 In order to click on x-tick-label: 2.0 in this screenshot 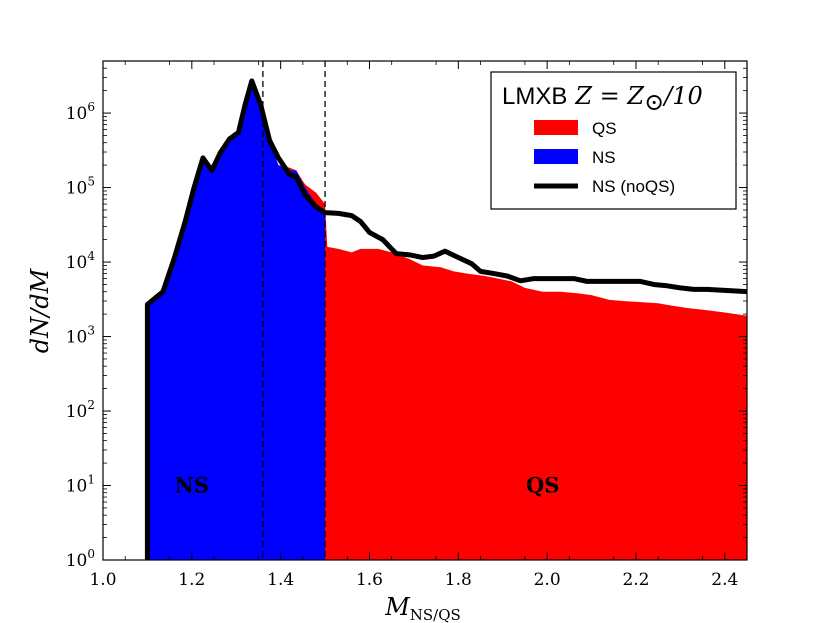, I will do `click(547, 580)`.